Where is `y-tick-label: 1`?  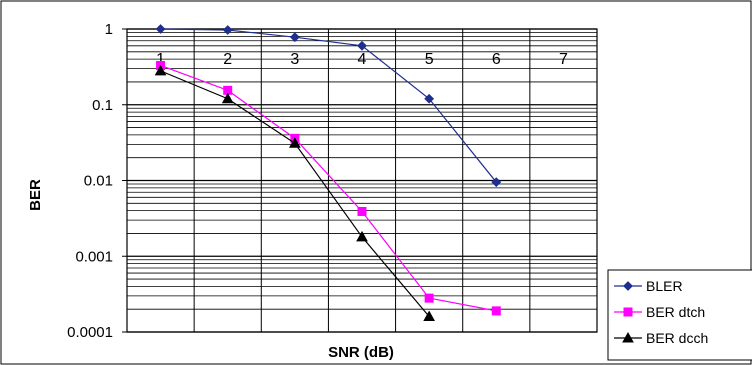 y-tick-label: 1 is located at coordinates (109, 29).